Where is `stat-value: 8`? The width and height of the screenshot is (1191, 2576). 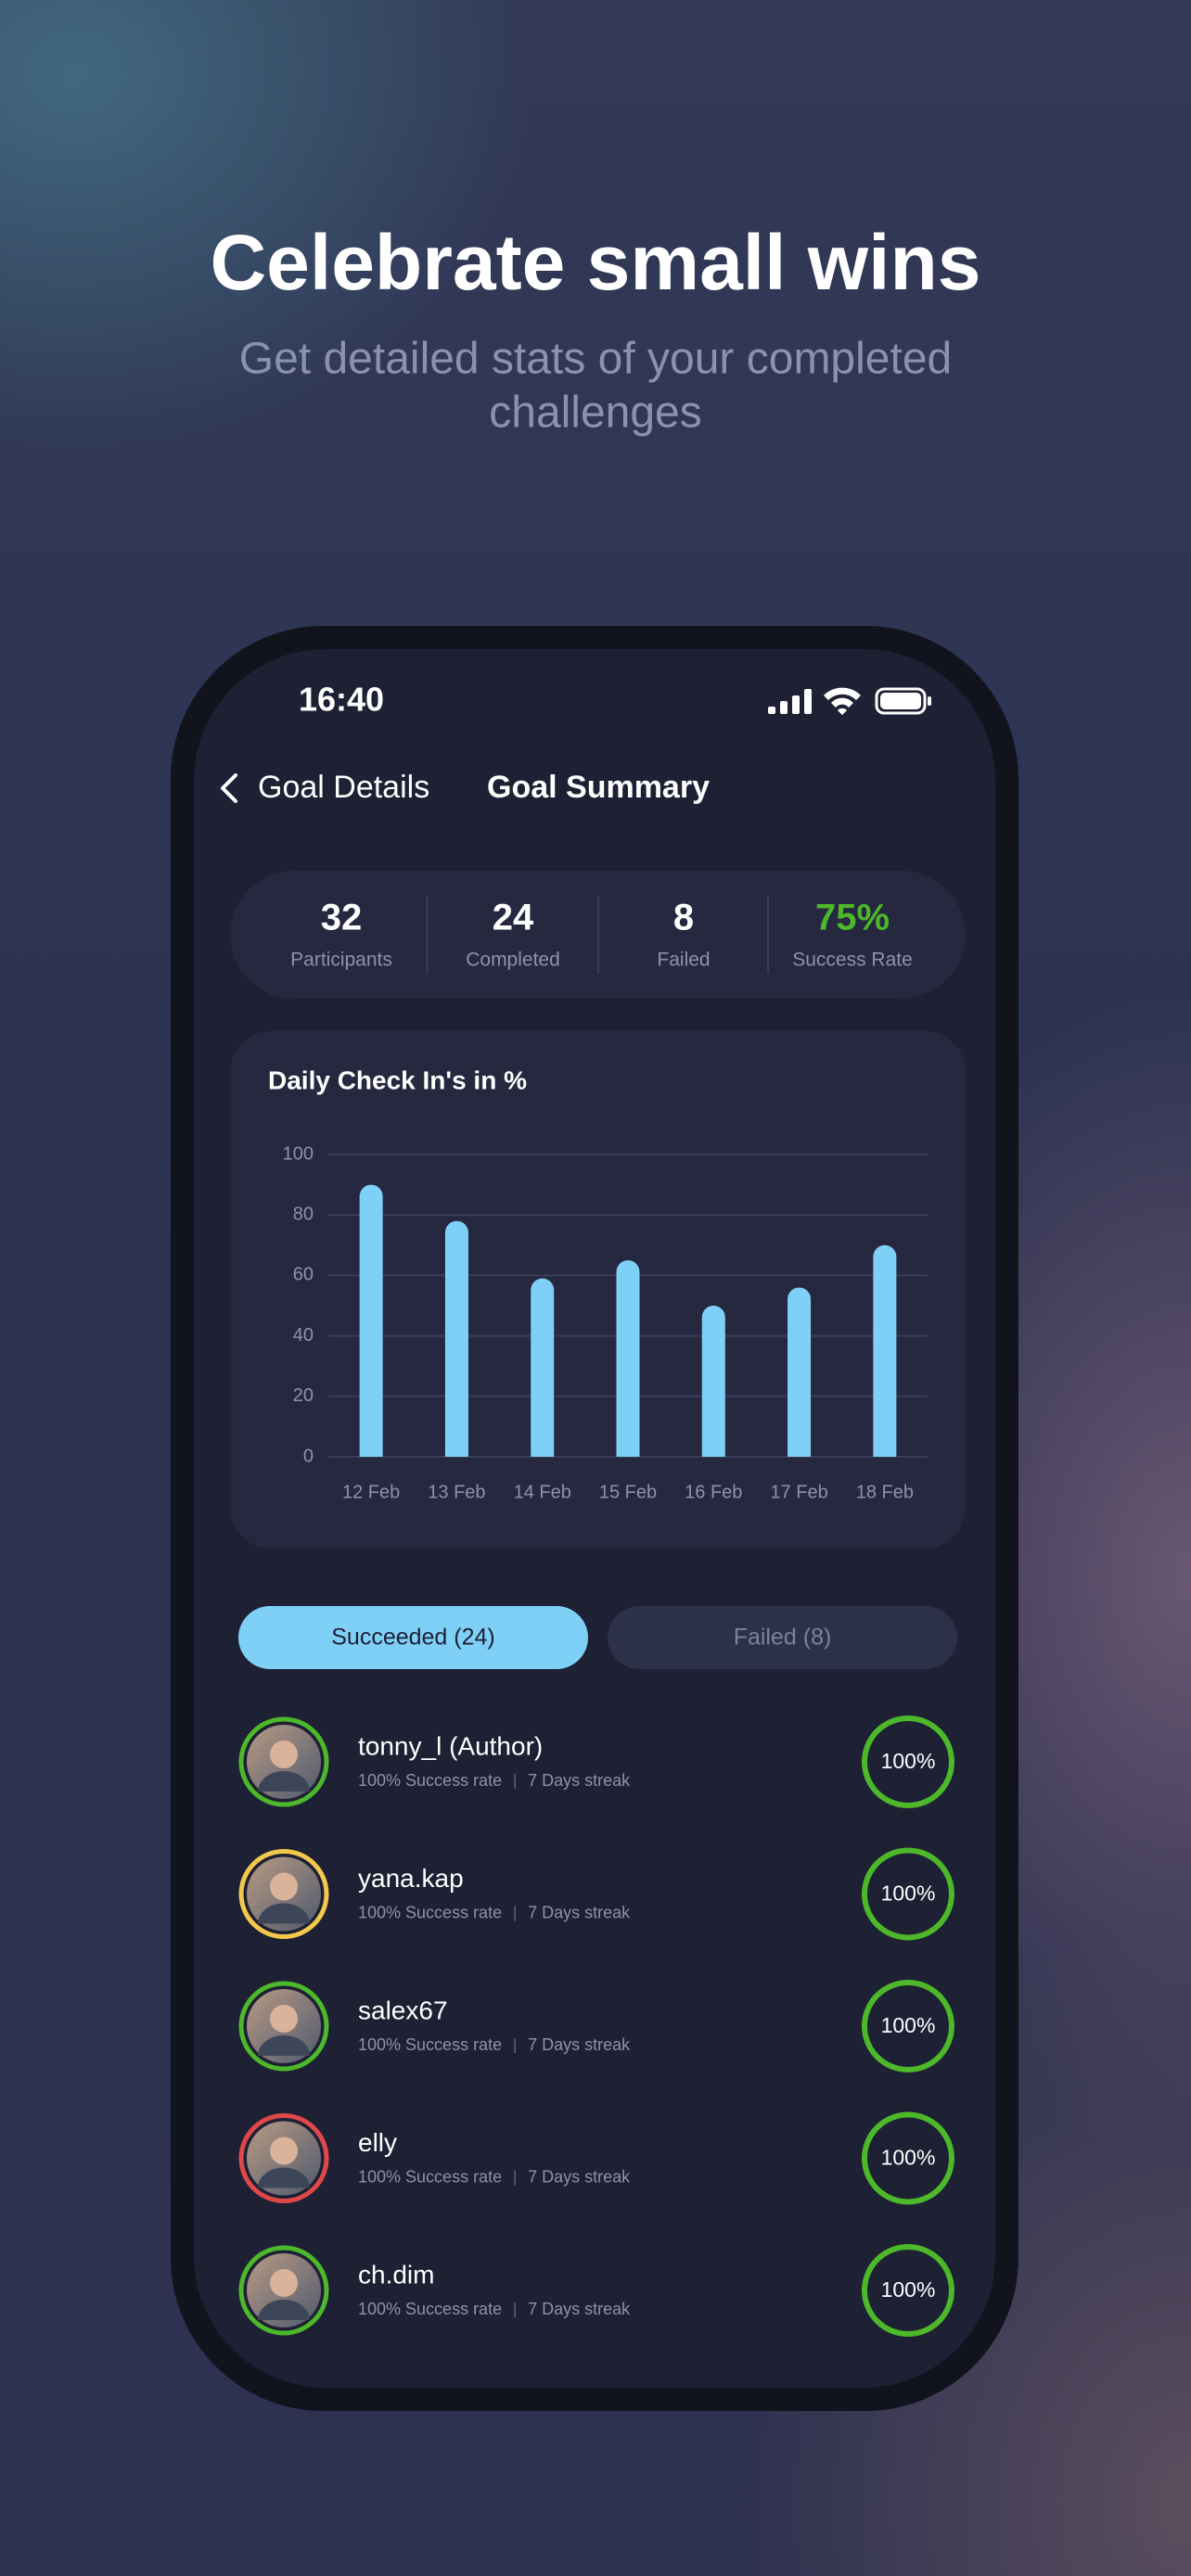
stat-value: 8 is located at coordinates (683, 918).